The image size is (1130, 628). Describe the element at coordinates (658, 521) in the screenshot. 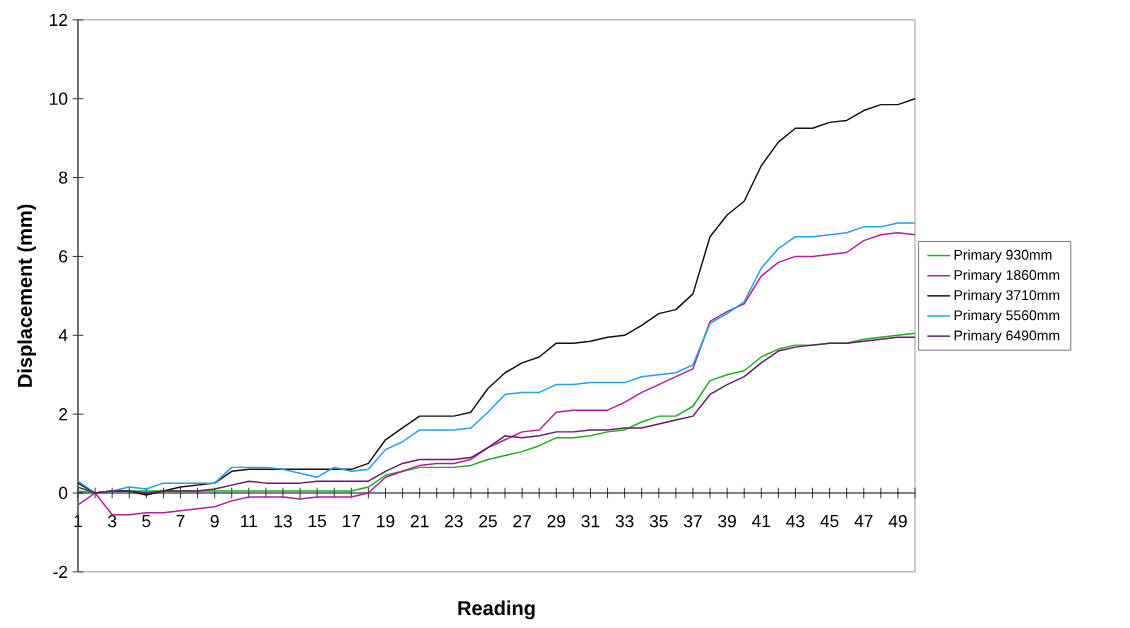

I see `x-tick-label: 35` at that location.